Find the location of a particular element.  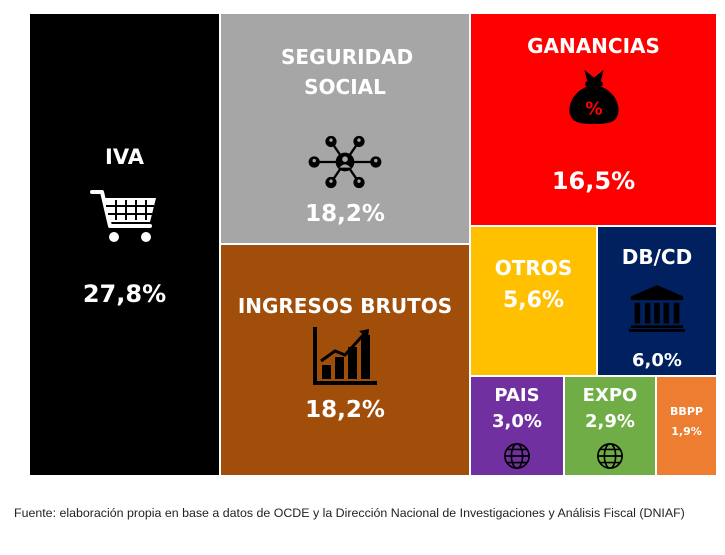

tile-ingresos-brutos-value: 18,2% is located at coordinates (345, 410).